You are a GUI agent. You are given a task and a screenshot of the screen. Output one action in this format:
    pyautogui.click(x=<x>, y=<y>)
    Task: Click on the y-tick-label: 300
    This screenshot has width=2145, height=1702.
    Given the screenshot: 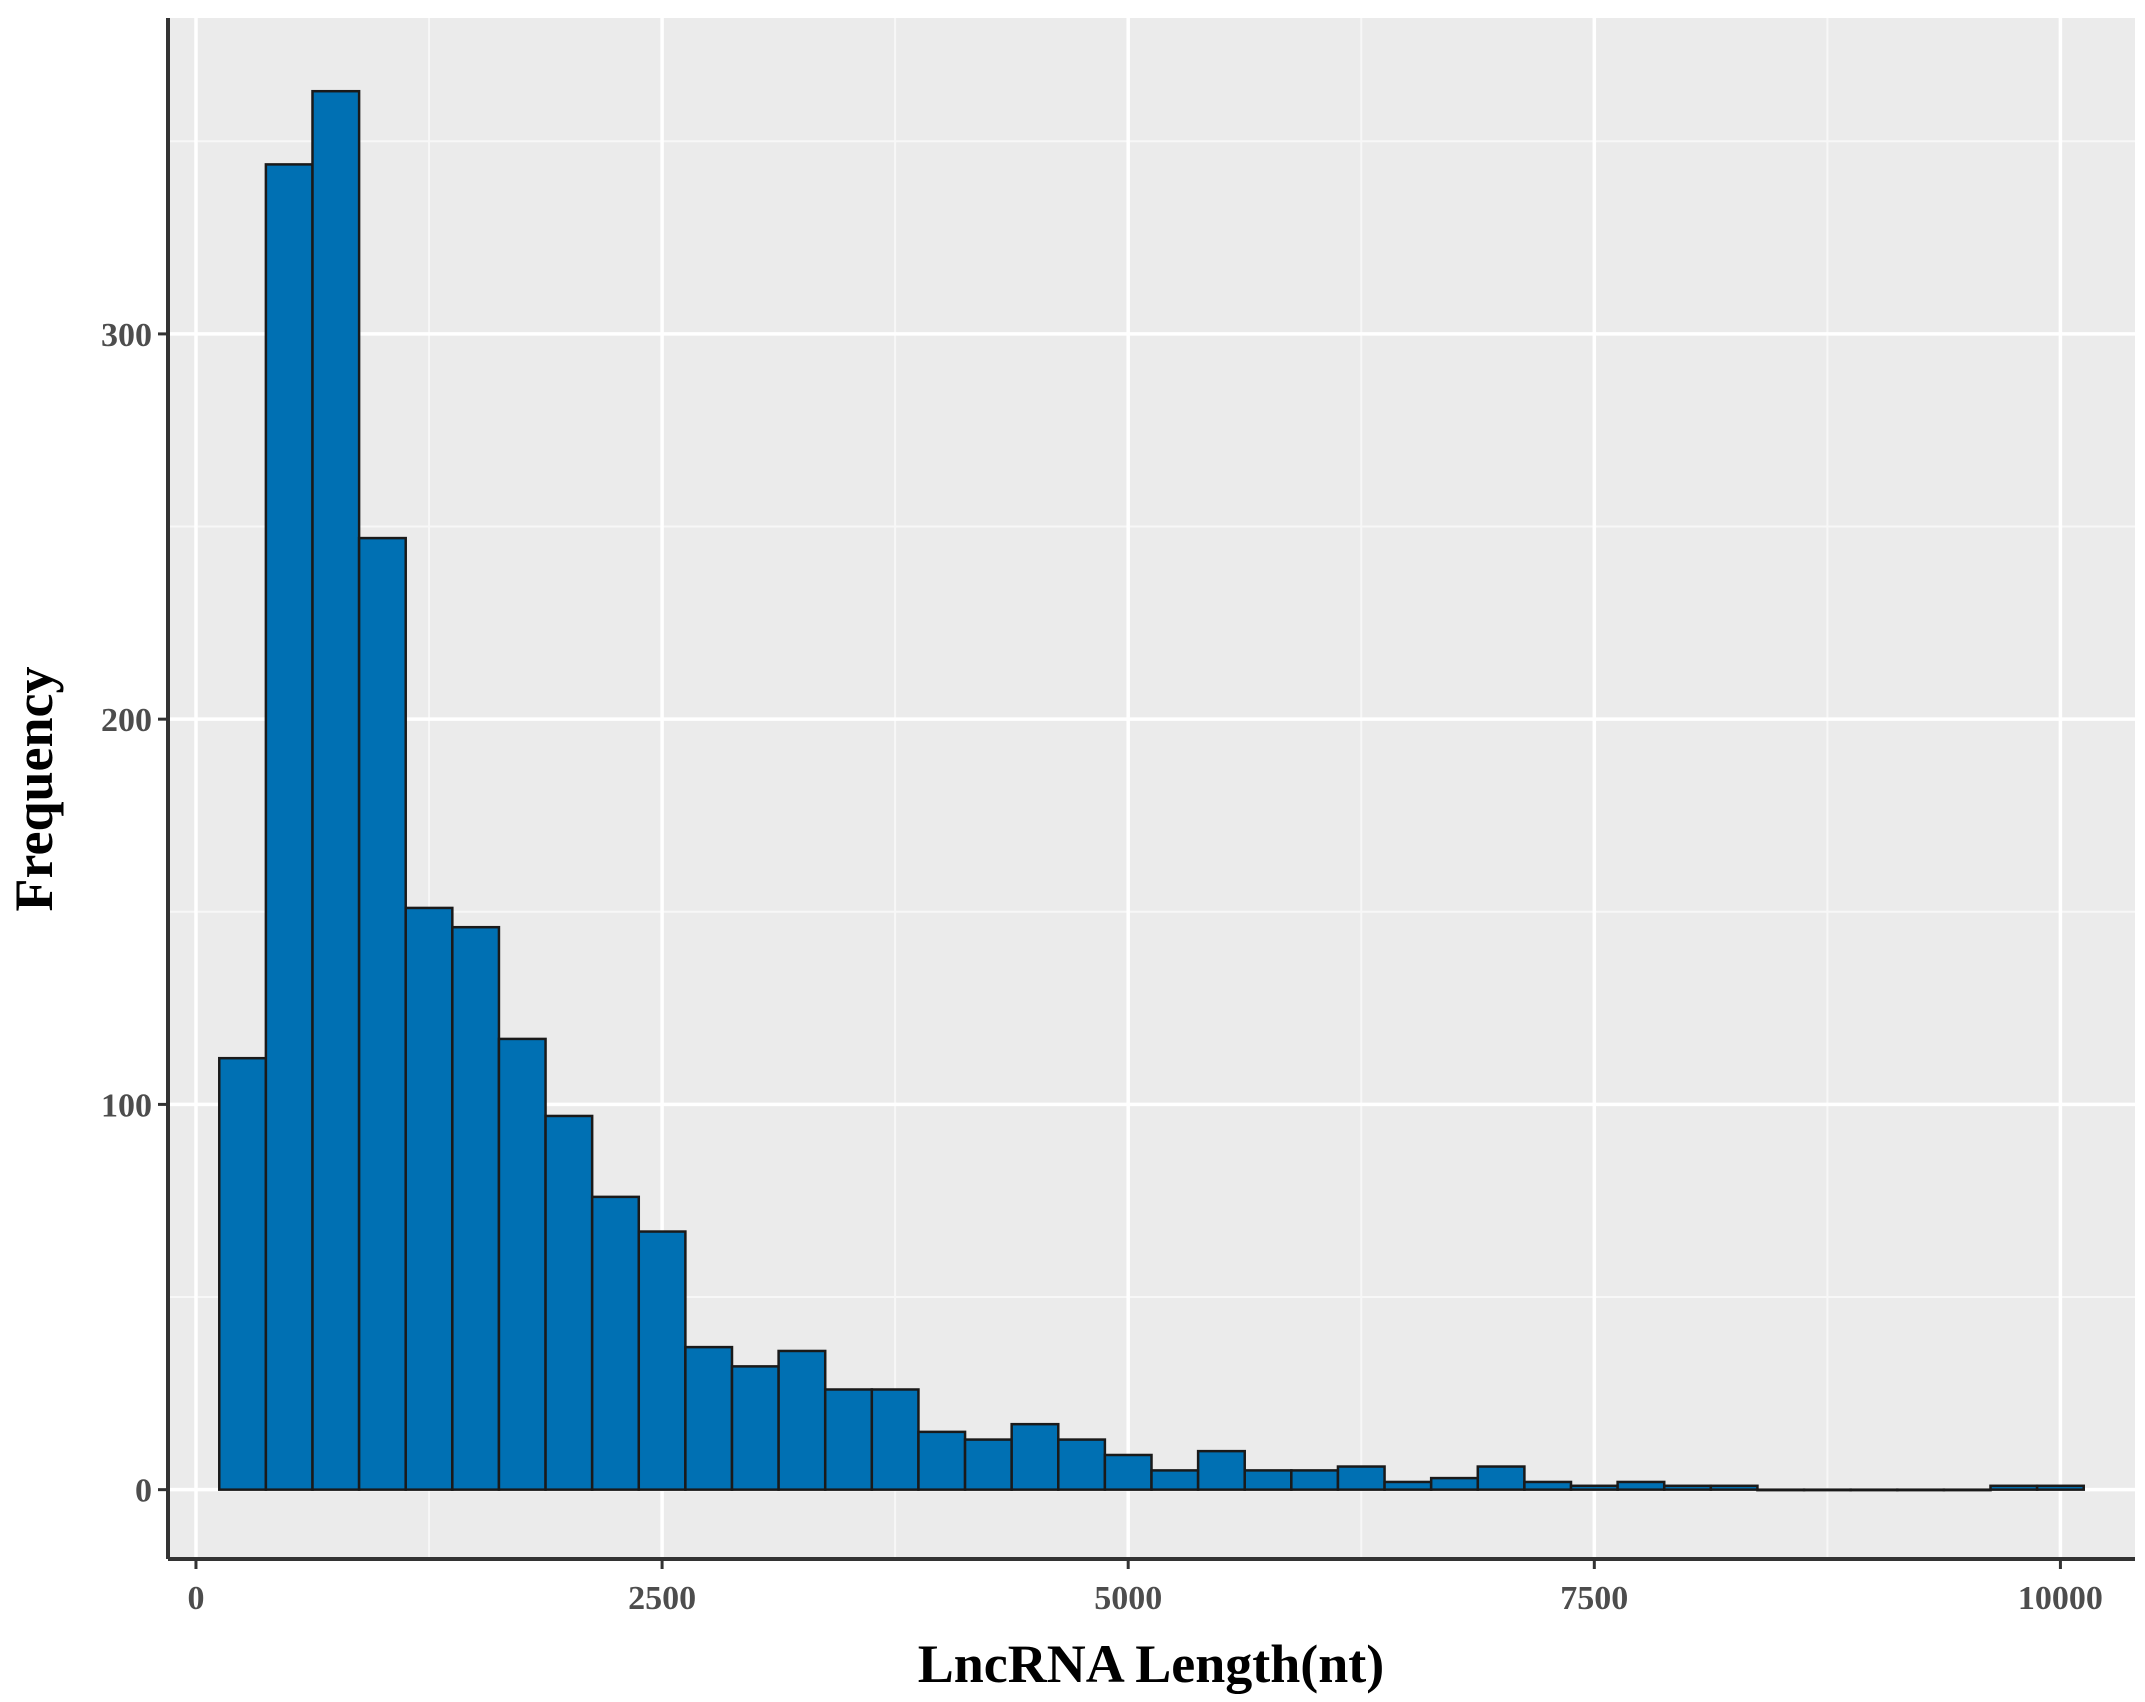 What is the action you would take?
    pyautogui.click(x=126, y=335)
    